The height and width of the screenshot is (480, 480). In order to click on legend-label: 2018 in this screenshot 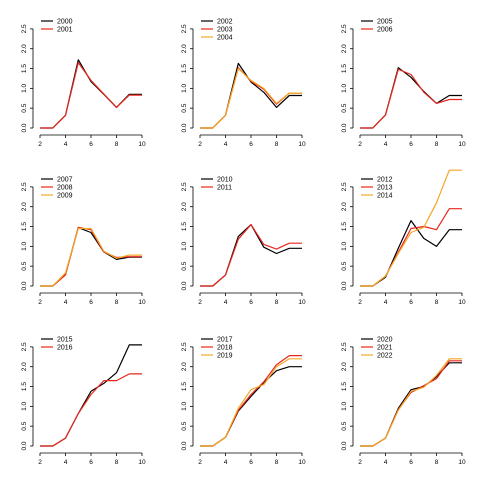, I will do `click(225, 347)`.